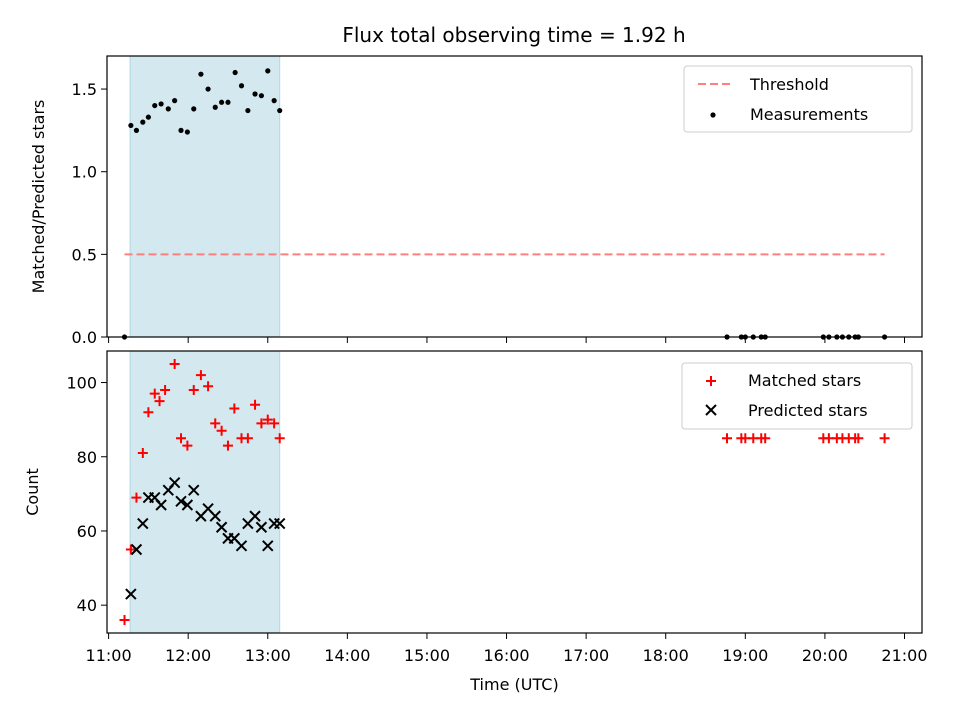 Image resolution: width=960 pixels, height=720 pixels. Describe the element at coordinates (808, 410) in the screenshot. I see `legend-predicted-label: Predicted stars` at that location.